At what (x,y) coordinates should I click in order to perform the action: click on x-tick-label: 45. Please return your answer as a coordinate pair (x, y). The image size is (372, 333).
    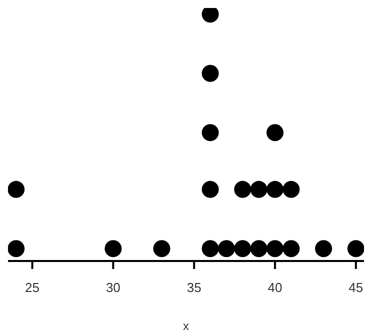
    Looking at the image, I should click on (356, 288).